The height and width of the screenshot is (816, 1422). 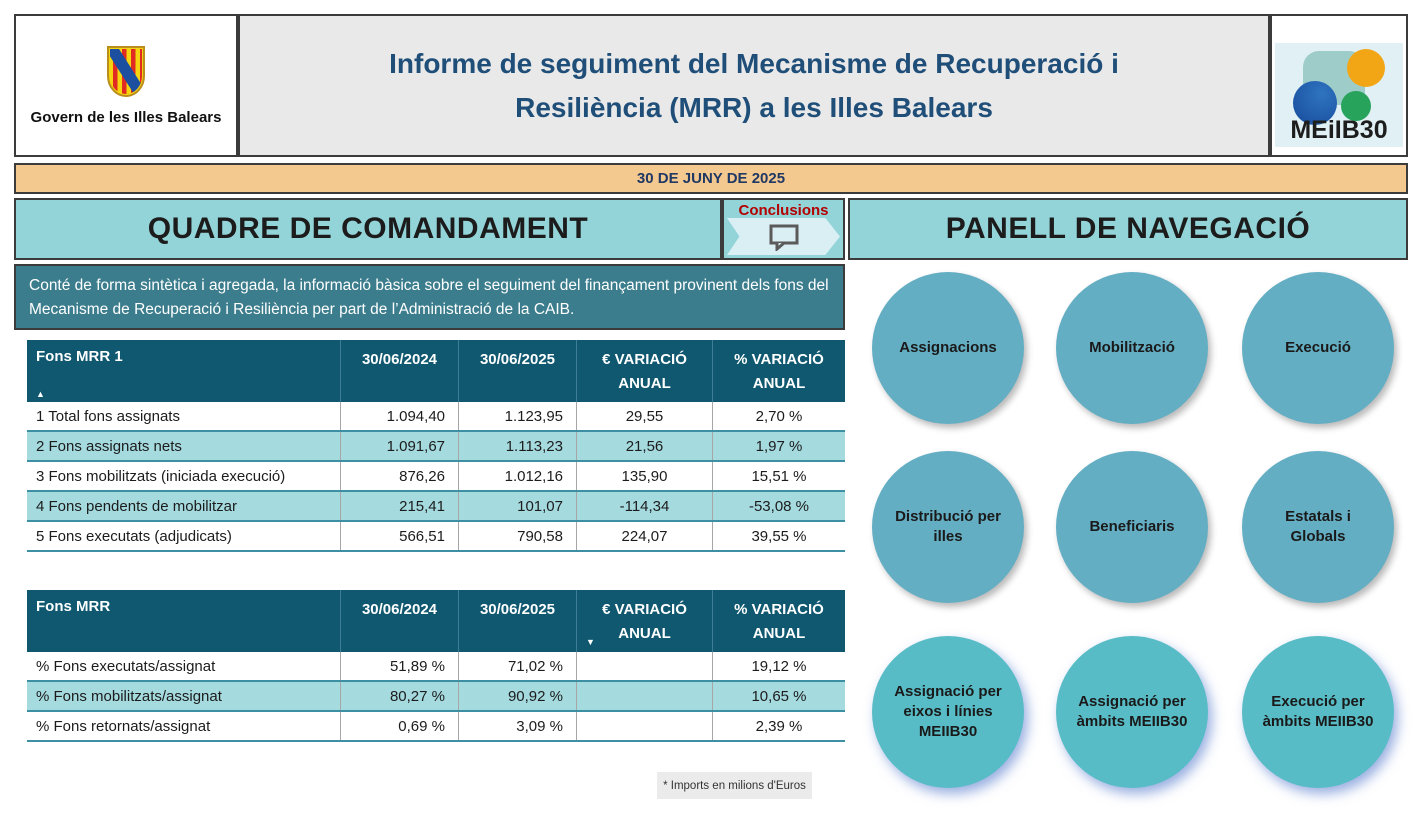 I want to click on value-2025: 1.012,16, so click(x=517, y=476).